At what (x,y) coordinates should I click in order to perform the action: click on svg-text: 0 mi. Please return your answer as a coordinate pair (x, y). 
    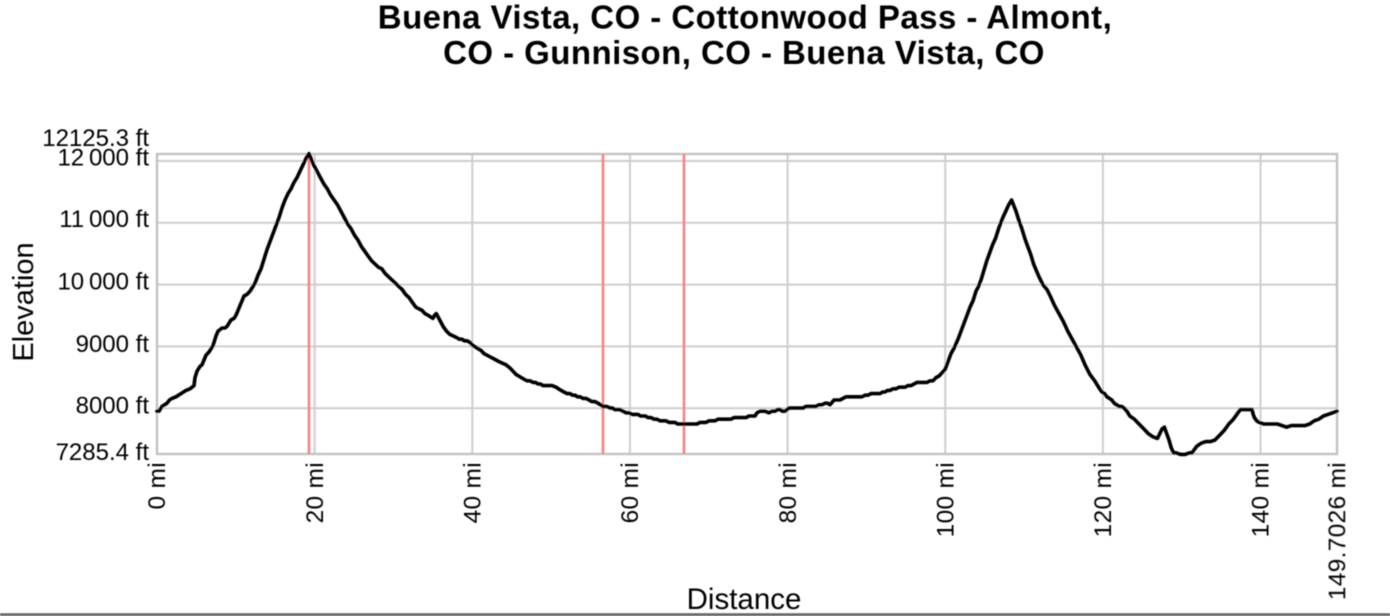
    Looking at the image, I should click on (157, 485).